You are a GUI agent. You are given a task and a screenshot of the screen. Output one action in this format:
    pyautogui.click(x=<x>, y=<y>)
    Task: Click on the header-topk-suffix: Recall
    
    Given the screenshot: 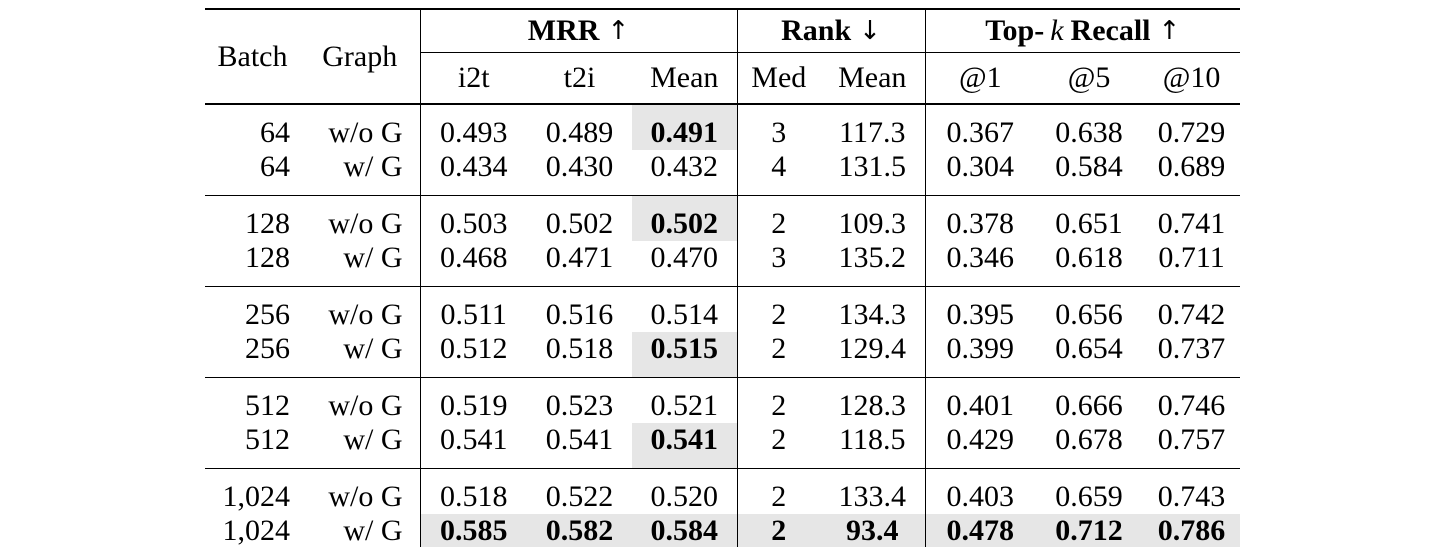 What is the action you would take?
    pyautogui.click(x=1110, y=30)
    